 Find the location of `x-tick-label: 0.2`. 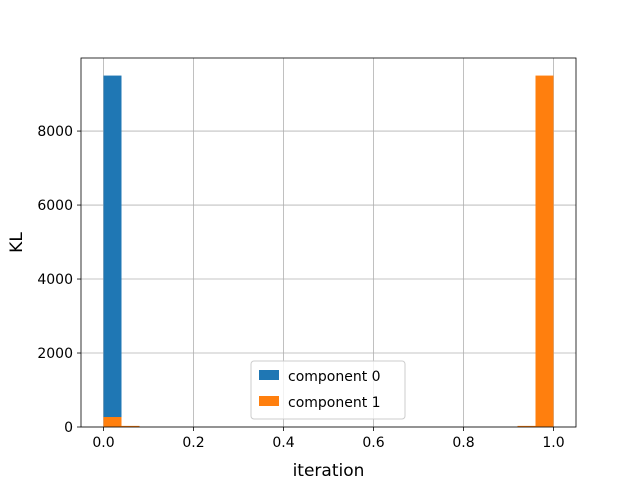

x-tick-label: 0.2 is located at coordinates (193, 443).